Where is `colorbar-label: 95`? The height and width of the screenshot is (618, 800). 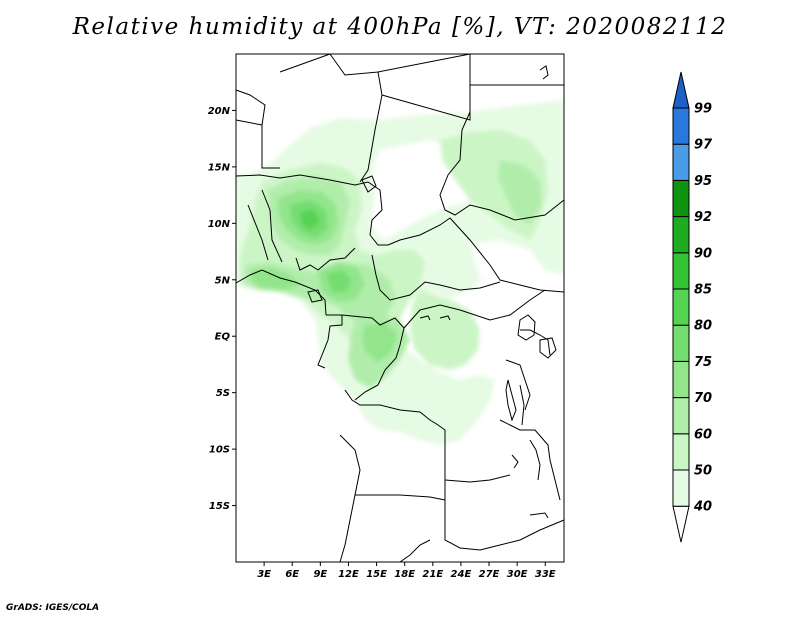 colorbar-label: 95 is located at coordinates (703, 181).